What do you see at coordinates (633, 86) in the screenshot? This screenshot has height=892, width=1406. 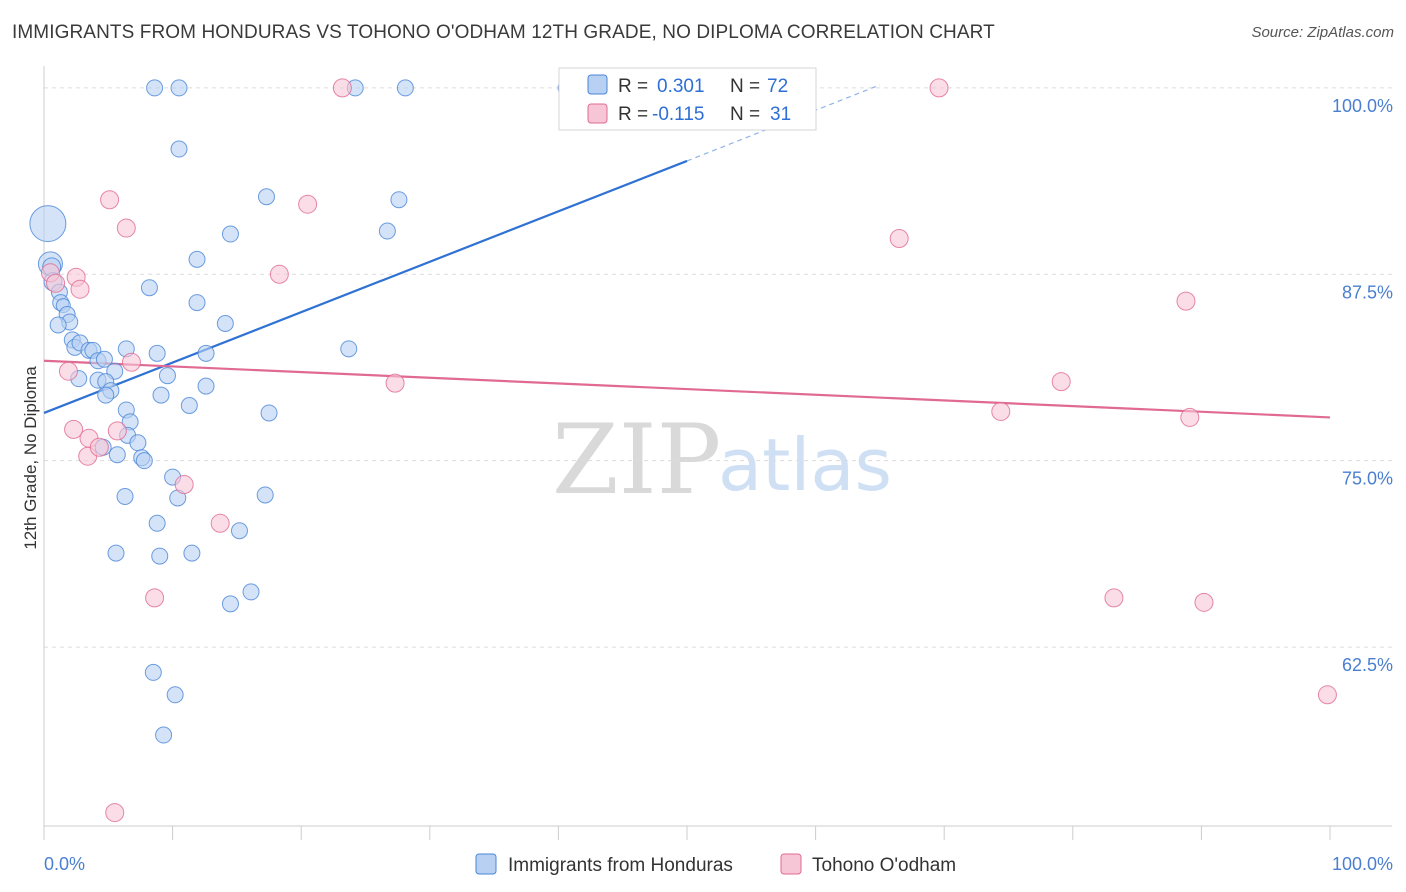 I see `legend-r-label-1: R =` at bounding box center [633, 86].